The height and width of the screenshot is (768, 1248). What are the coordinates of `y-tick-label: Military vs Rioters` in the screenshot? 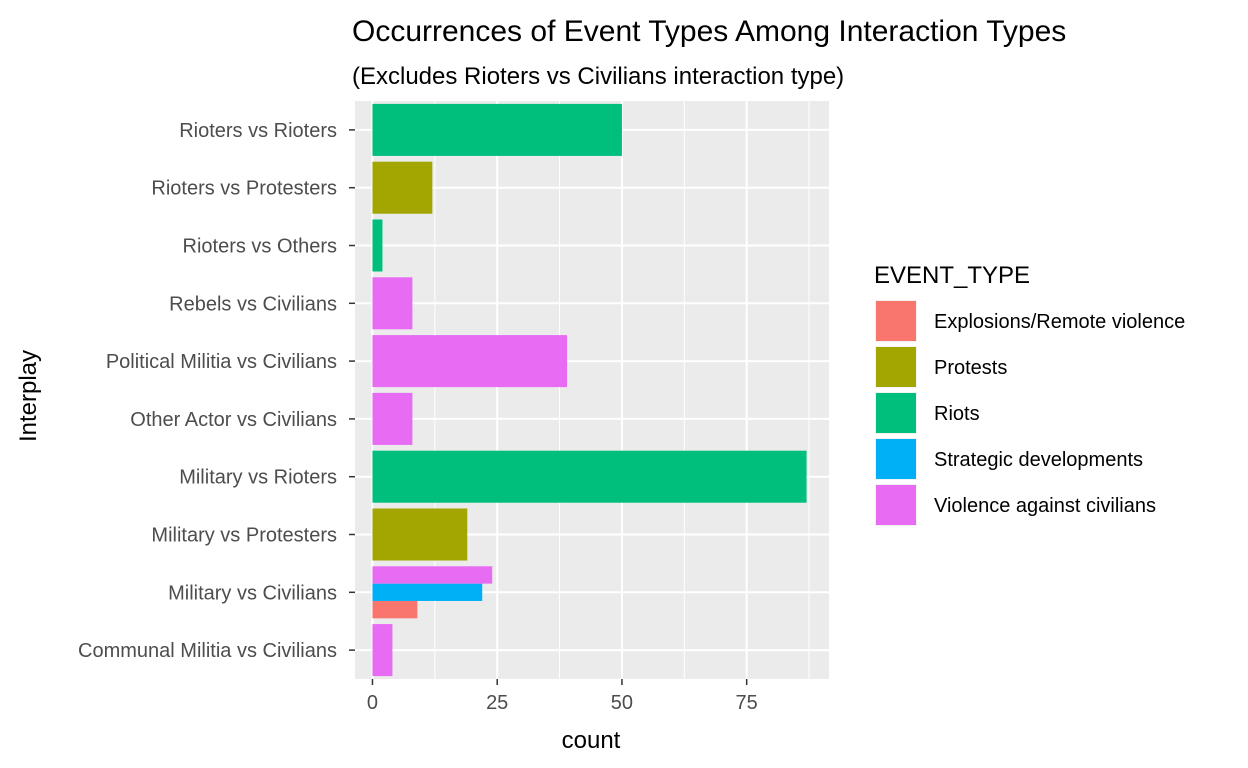 It's located at (258, 478).